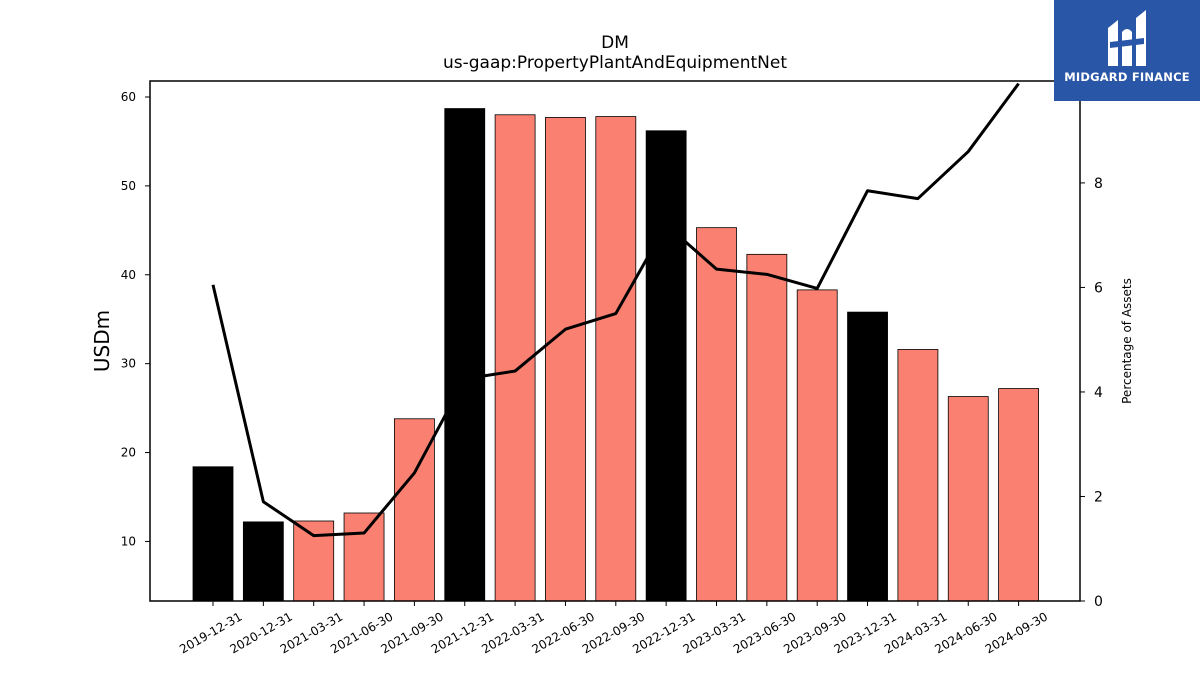  I want to click on y-tick-label: 20, so click(128, 453).